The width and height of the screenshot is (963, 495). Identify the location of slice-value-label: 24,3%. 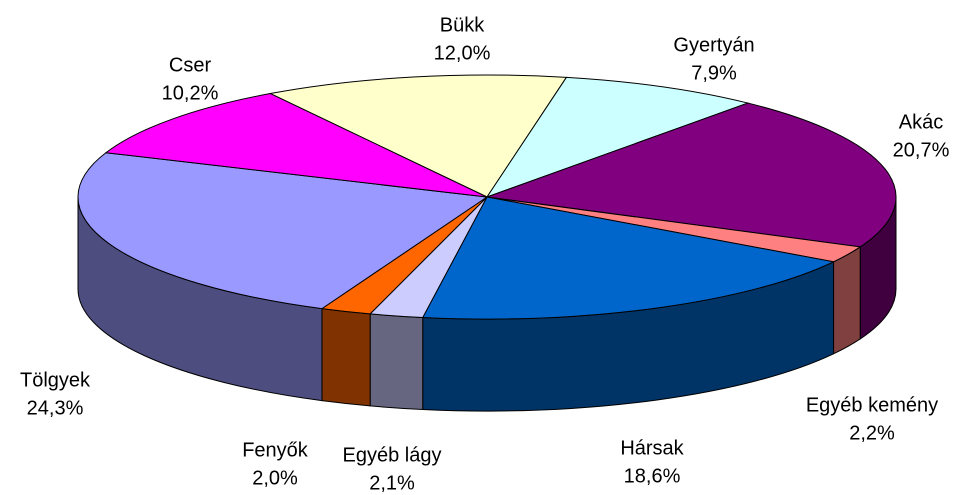
(55, 408).